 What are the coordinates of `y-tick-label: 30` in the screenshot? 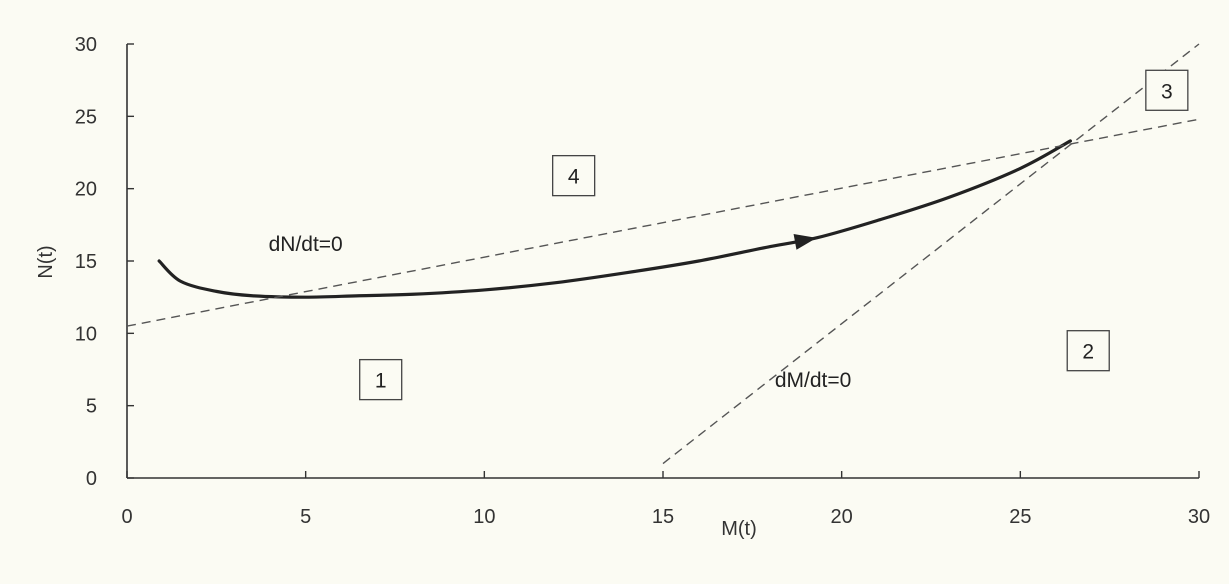 It's located at (86, 45).